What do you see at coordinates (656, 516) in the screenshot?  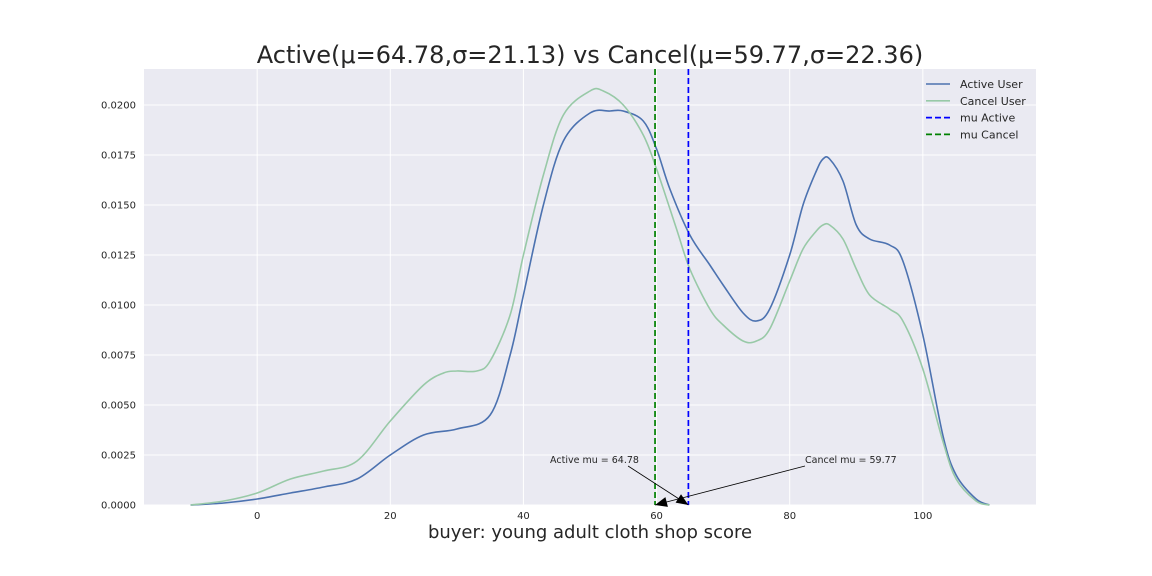 I see `x-tick-label: 60` at bounding box center [656, 516].